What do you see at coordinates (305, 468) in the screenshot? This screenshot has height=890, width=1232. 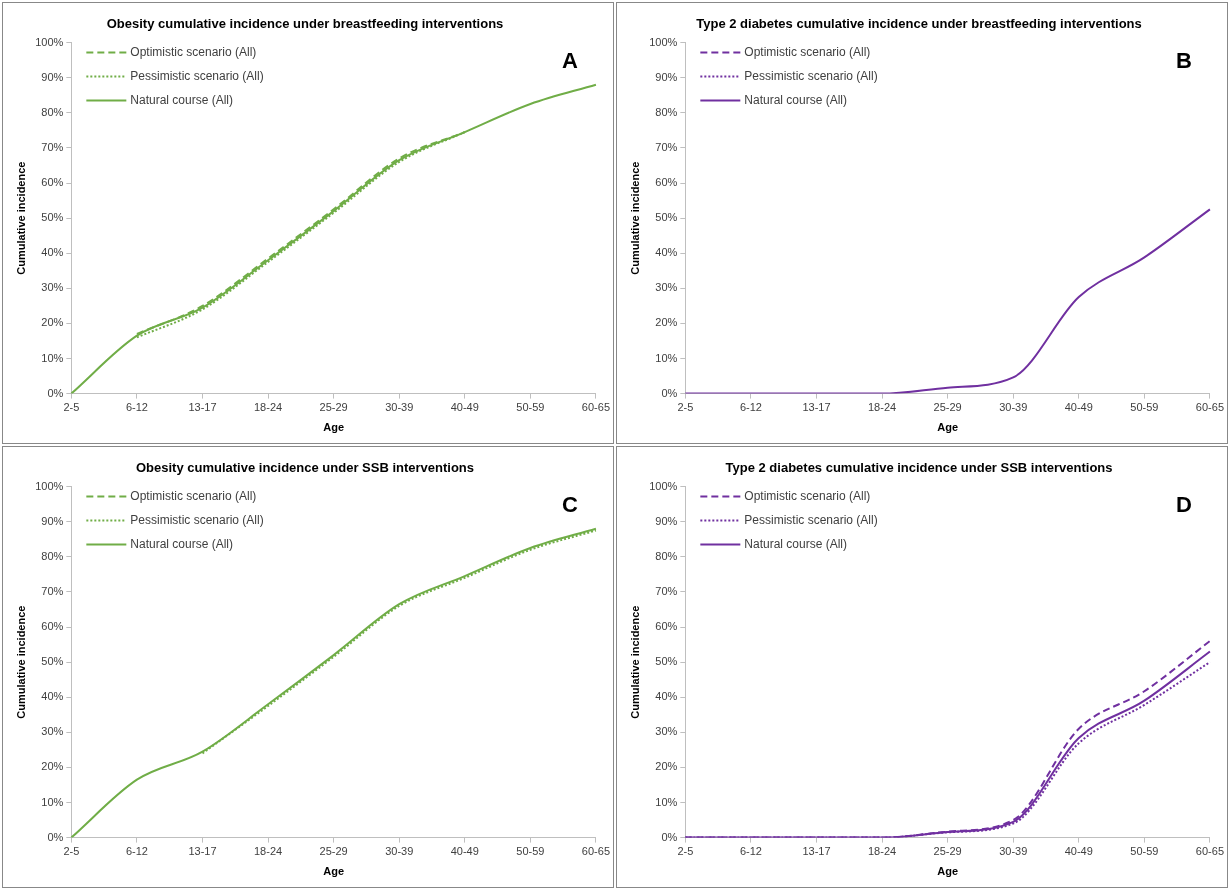 I see `chart-title: Obesity cumulative incidence under SSB interventions` at bounding box center [305, 468].